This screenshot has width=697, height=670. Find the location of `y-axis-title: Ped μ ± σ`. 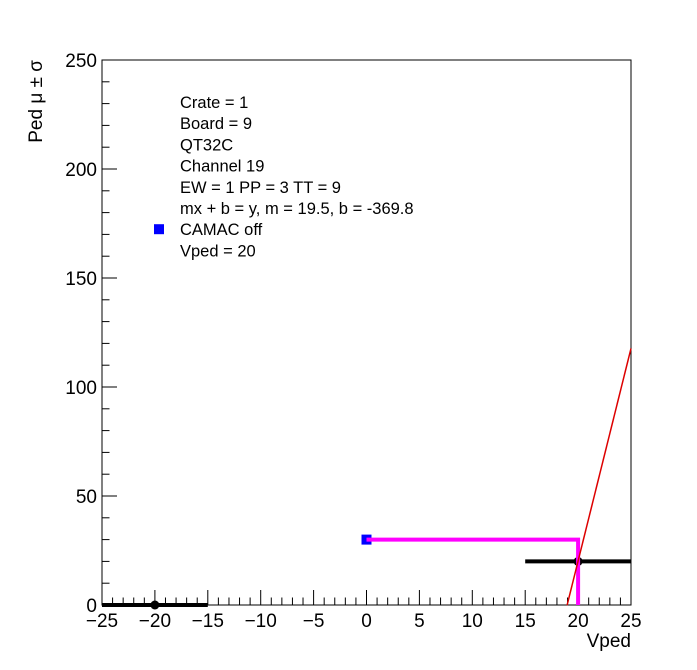

y-axis-title: Ped μ ± σ is located at coordinates (36, 101).